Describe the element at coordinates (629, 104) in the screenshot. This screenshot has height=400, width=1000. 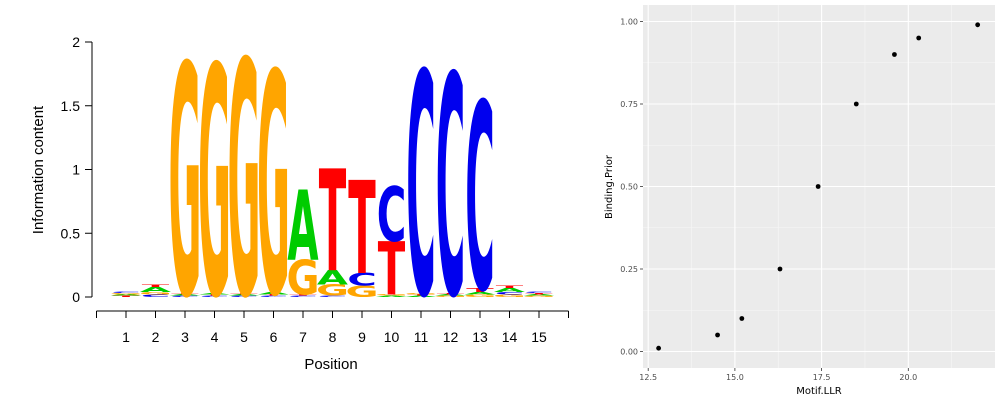
I see `scatter-y-tick-label: 0.75` at that location.